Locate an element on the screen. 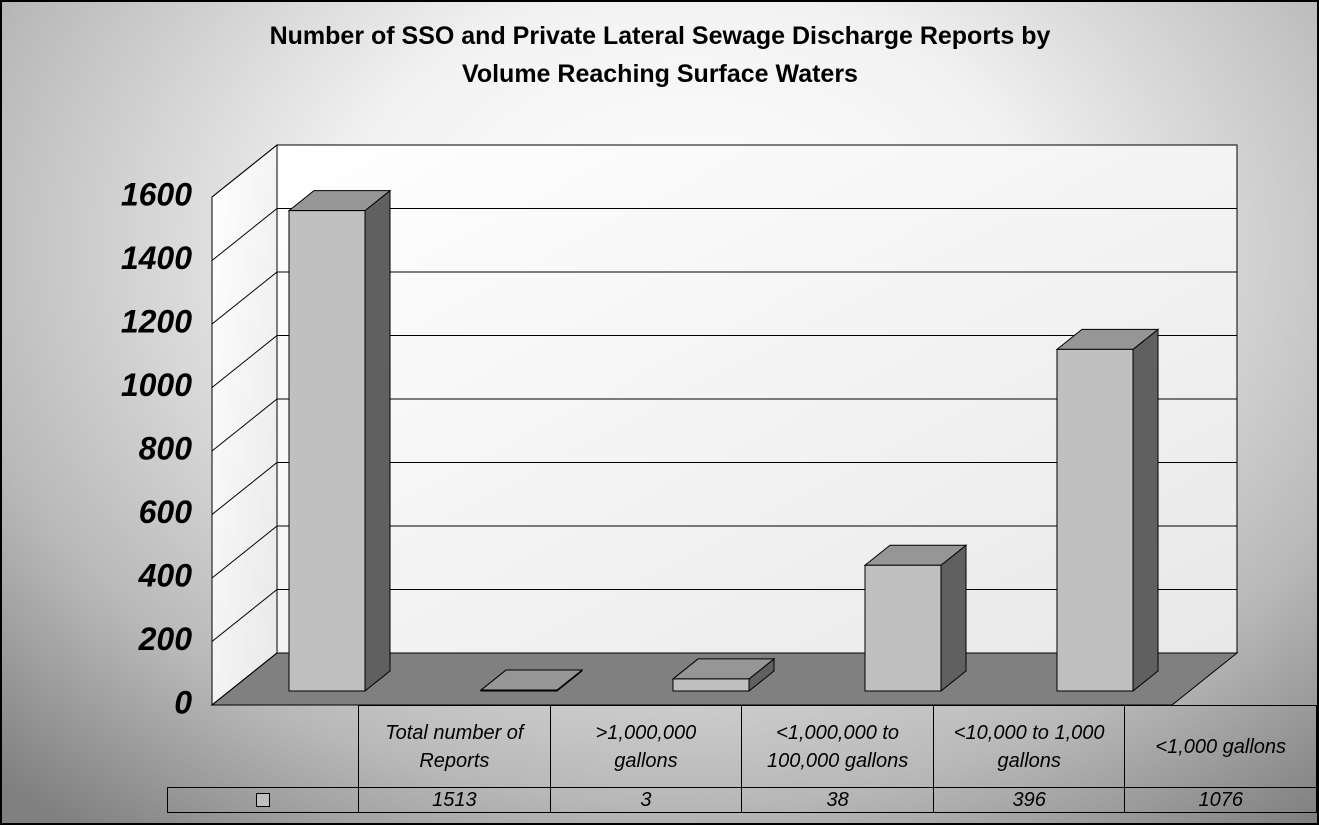  value-row: 1513 3 38 396 1076 is located at coordinates (741, 800).